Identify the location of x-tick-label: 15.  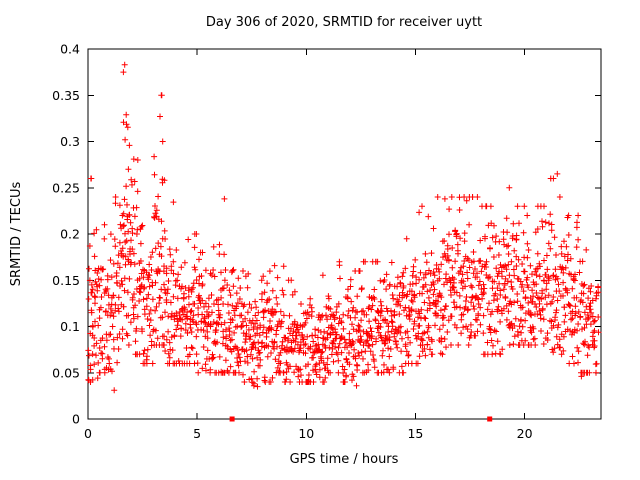
(415, 433).